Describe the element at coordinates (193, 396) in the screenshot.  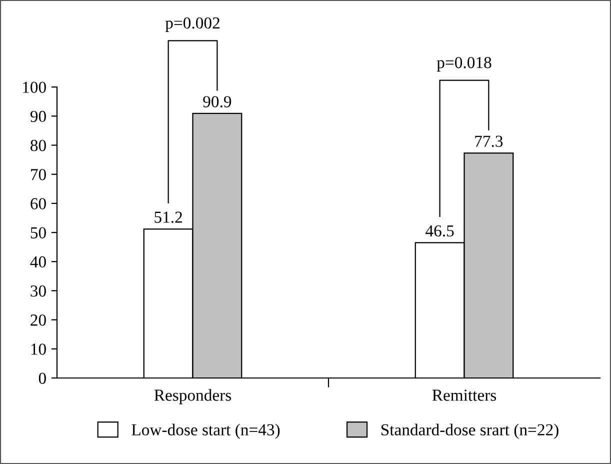
I see `x-tick-label: Responders` at that location.